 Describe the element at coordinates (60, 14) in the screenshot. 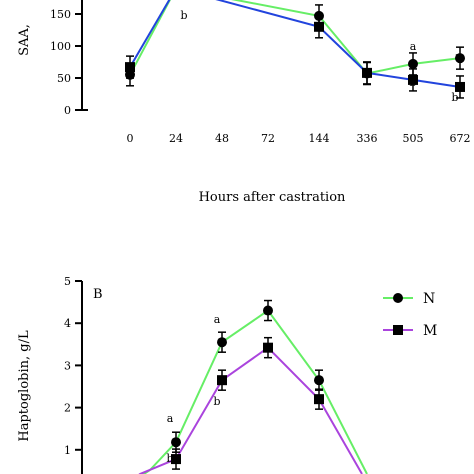

I see `y-tick-label: 150` at that location.